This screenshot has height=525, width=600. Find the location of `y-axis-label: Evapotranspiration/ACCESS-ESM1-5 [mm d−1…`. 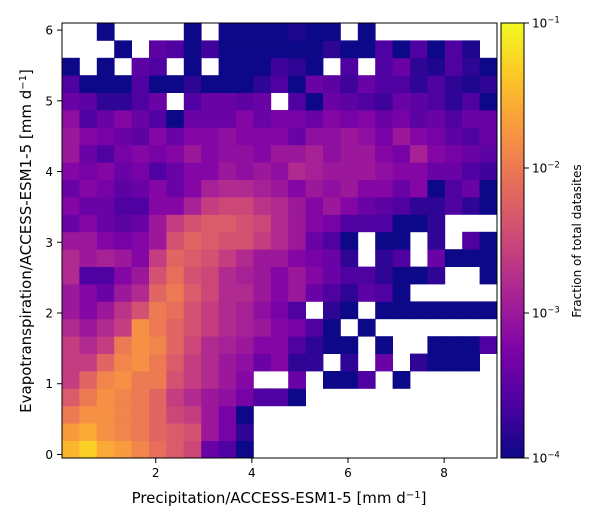

y-axis-label: Evapotranspiration/ACCESS-ESM1-5 [mm d−1… is located at coordinates (26, 241).